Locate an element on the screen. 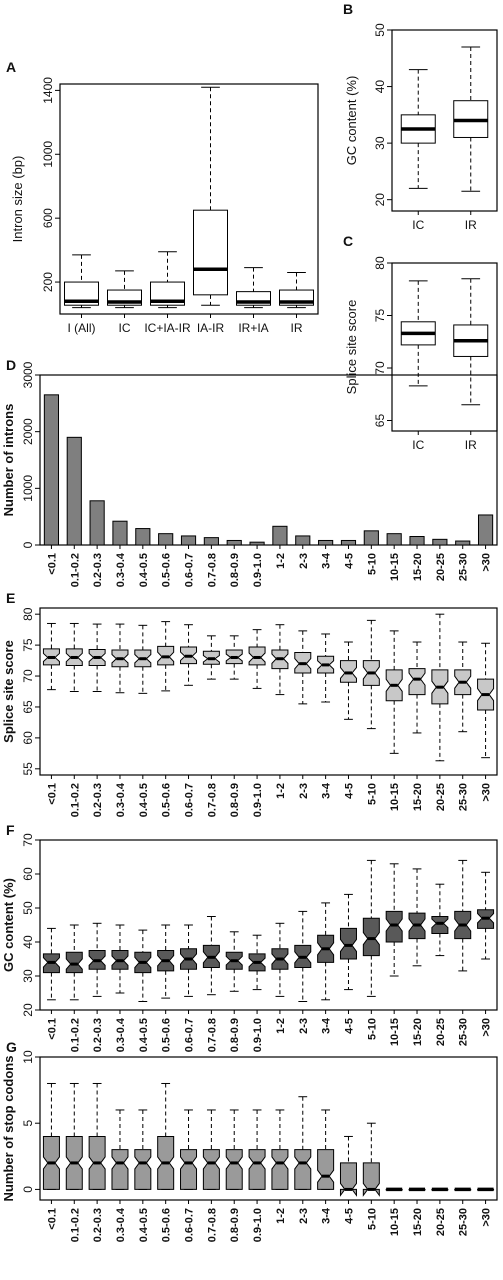 The width and height of the screenshot is (503, 1280). x-tick-label: IC+IA-IR is located at coordinates (167, 328).